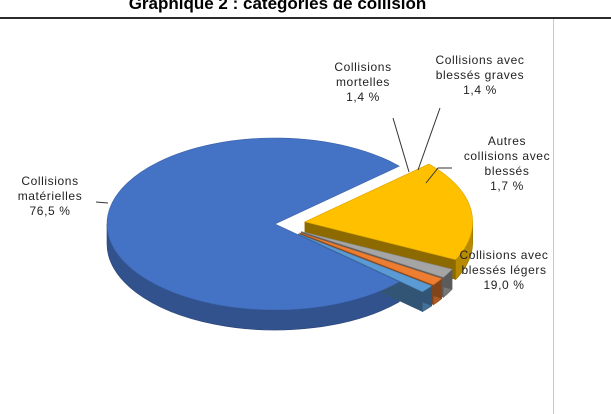  Describe the element at coordinates (429, 139) in the screenshot. I see `leader-line-collisions-avec-blesses-graves` at that location.